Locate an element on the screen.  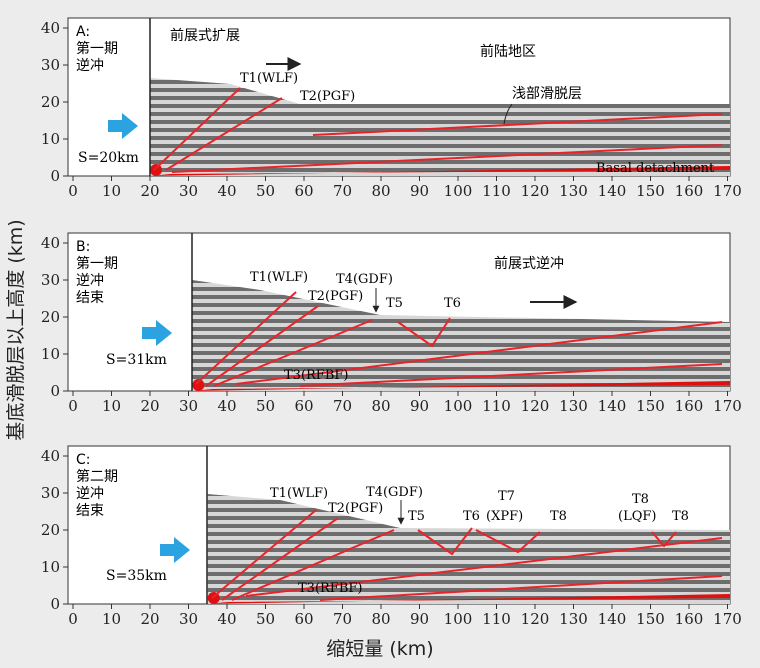
panel-c-fault-t8a: T8 is located at coordinates (558, 516).